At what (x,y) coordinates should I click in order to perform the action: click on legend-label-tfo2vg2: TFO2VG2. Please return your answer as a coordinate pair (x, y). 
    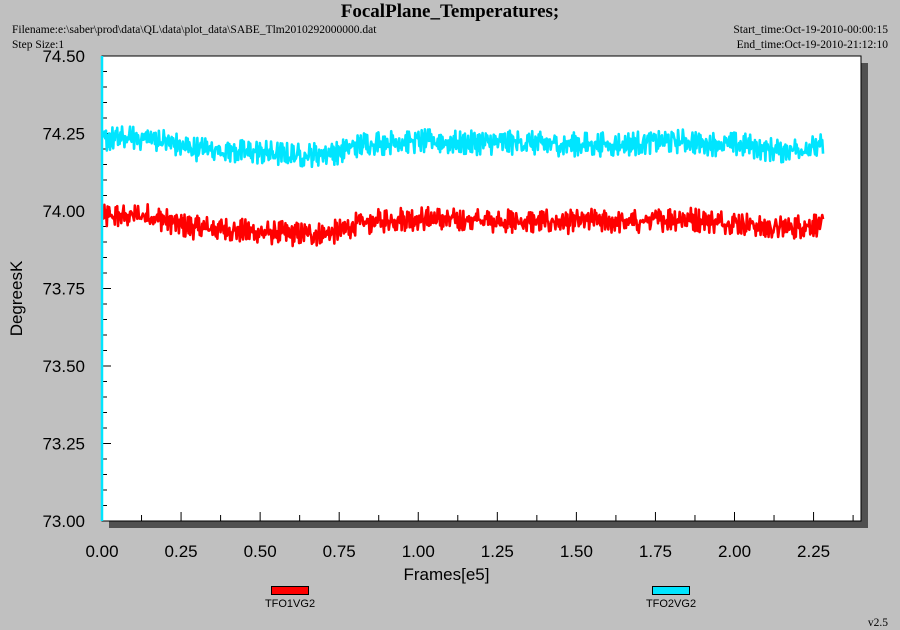
    Looking at the image, I should click on (671, 604).